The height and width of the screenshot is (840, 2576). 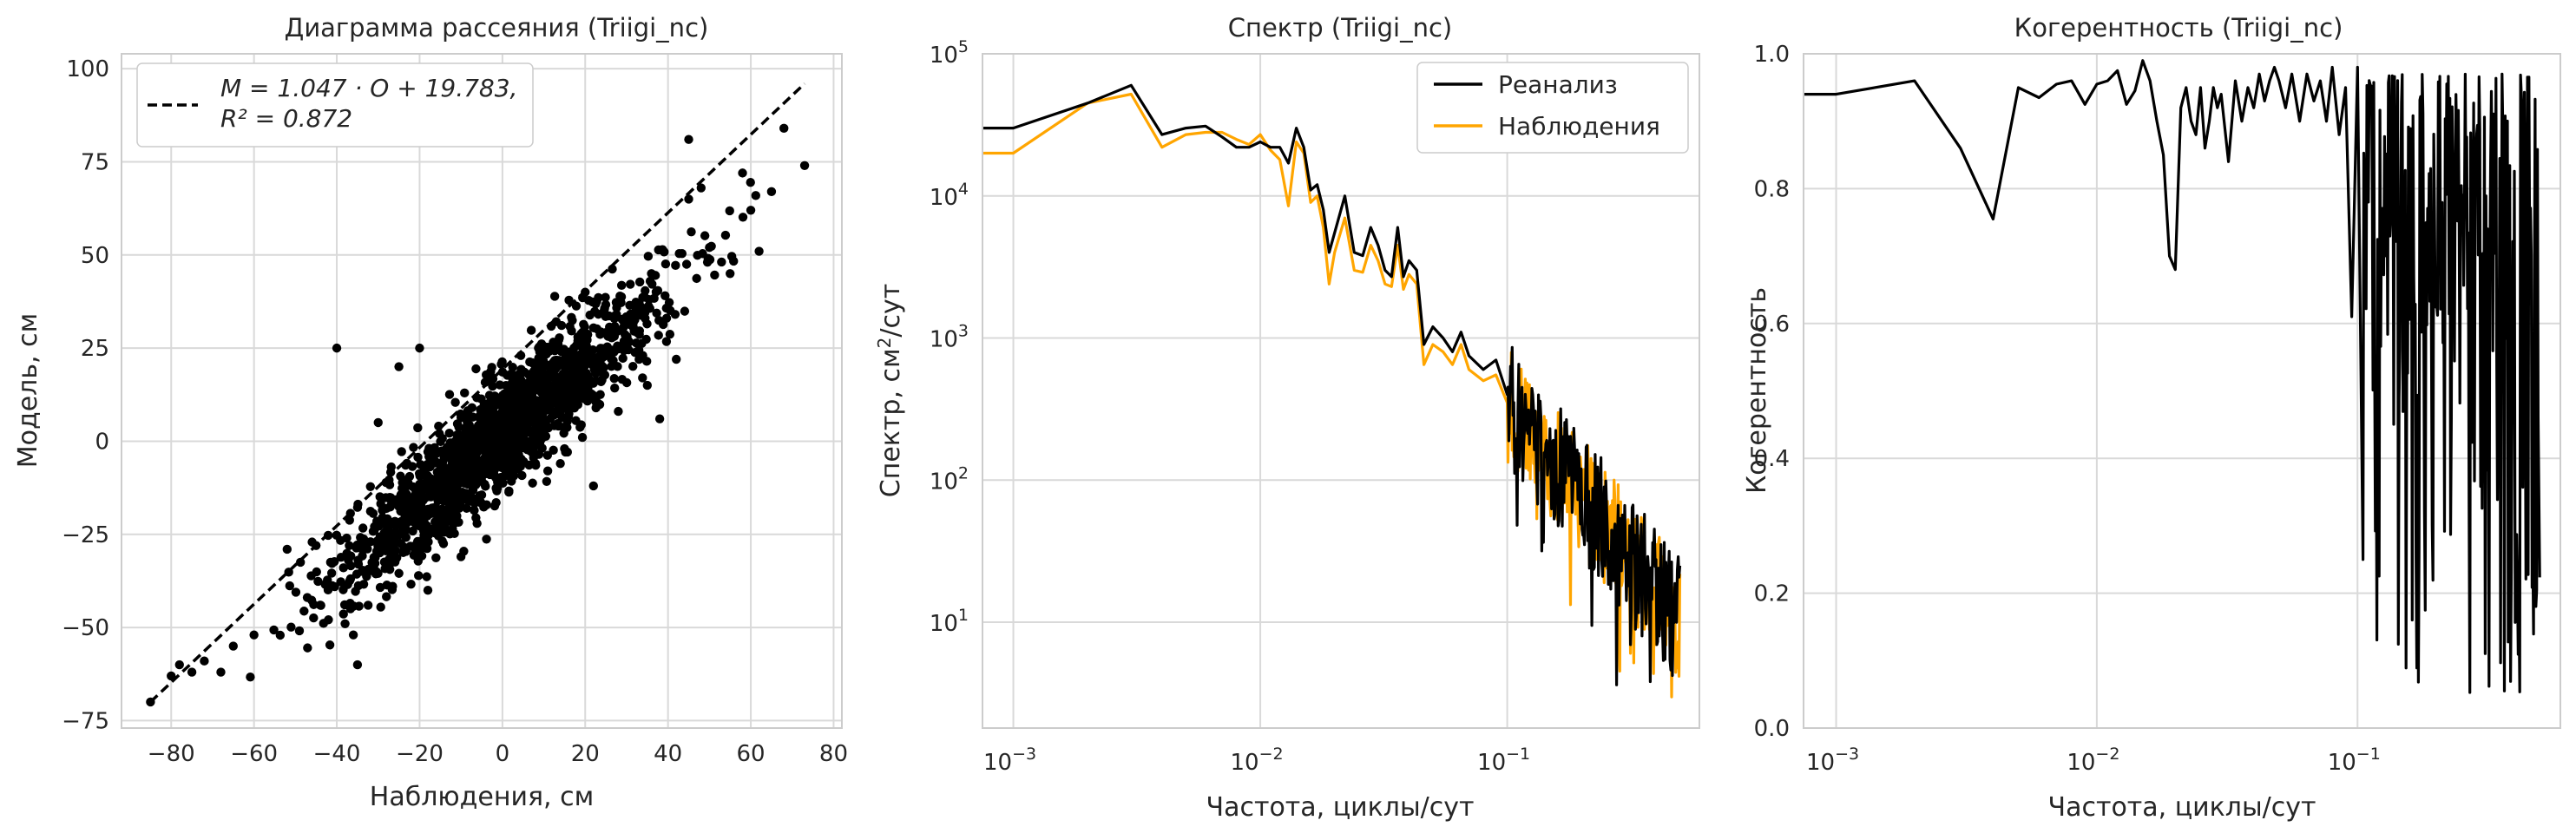 I want to click on scatter-y-tick-label: −50, so click(x=85, y=628).